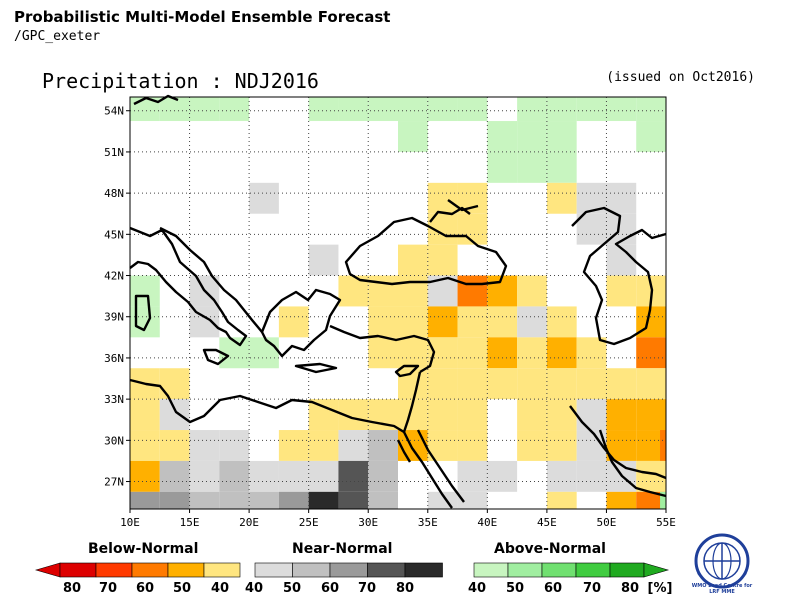  I want to click on coastline-sicily, so click(216, 357).